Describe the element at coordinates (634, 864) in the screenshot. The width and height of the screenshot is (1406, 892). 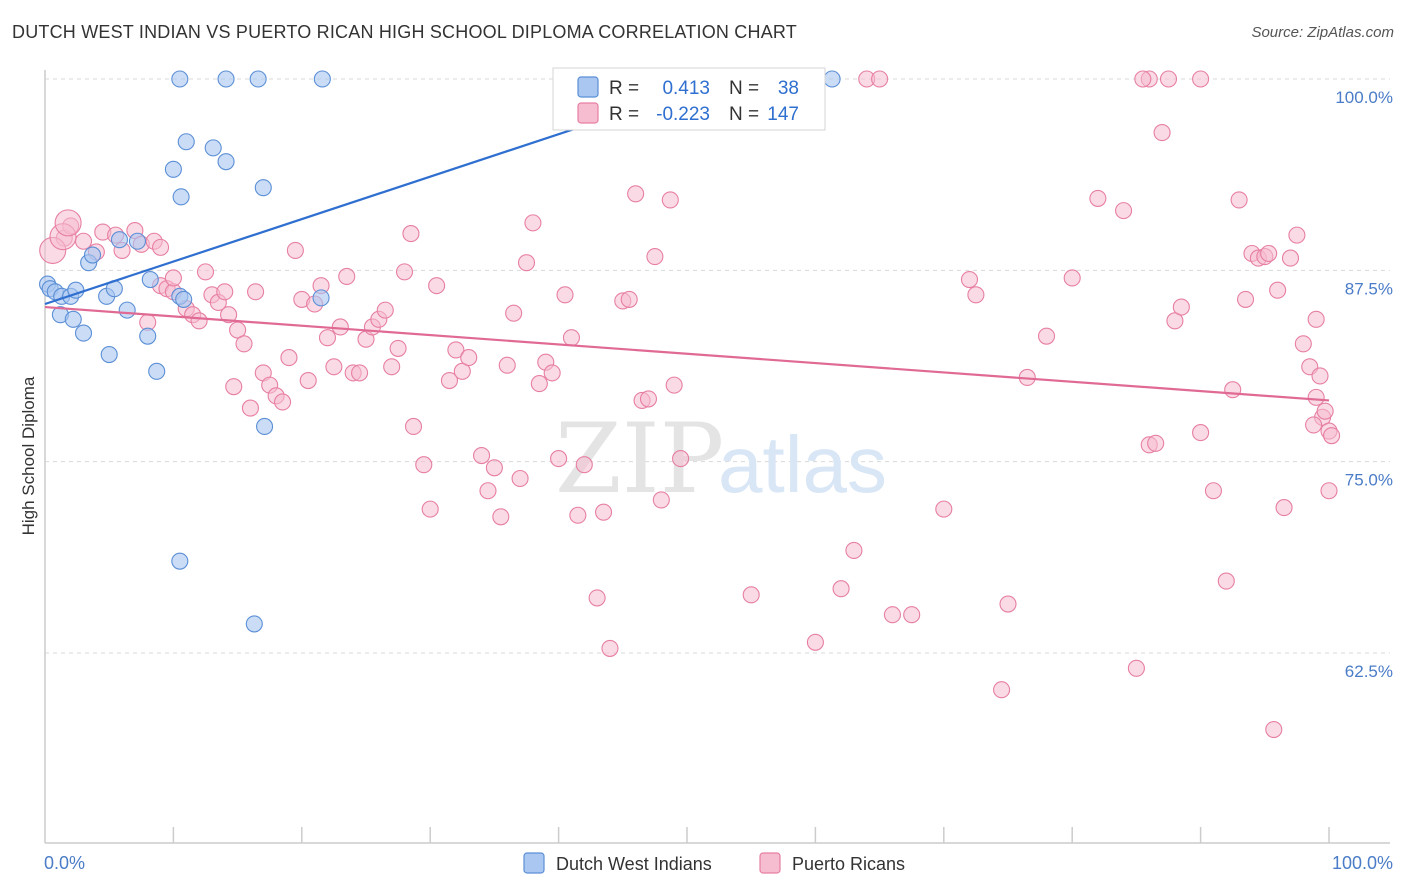
I see `legend-label-dutch-west-indians: Dutch West Indians` at that location.